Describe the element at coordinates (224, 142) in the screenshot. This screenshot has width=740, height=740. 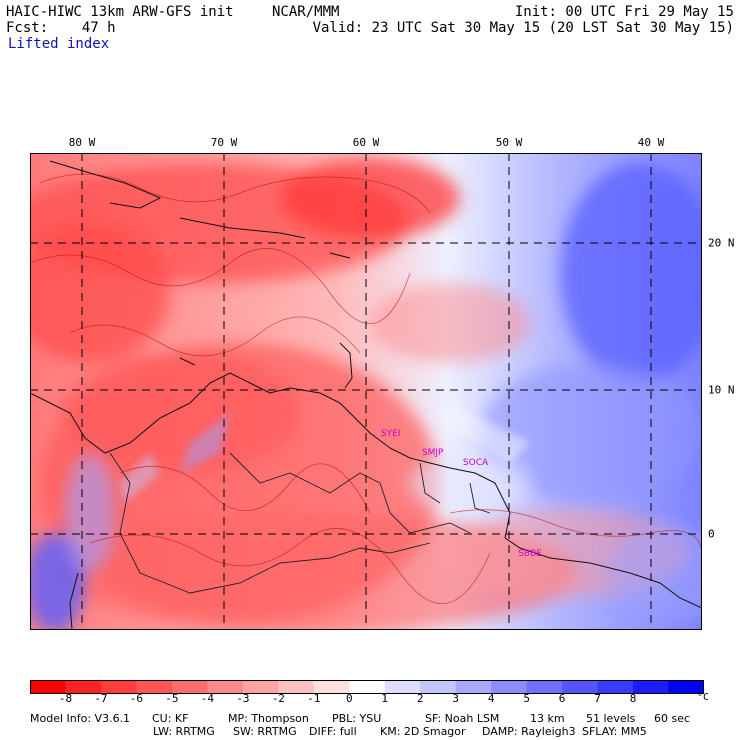
I see `lon-label-70w: 70 W` at that location.